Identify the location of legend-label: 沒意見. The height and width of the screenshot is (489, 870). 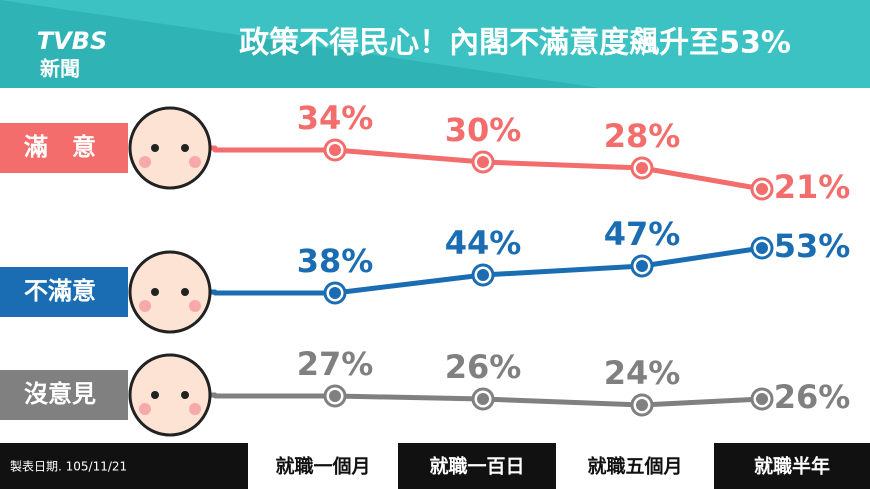
(60, 394).